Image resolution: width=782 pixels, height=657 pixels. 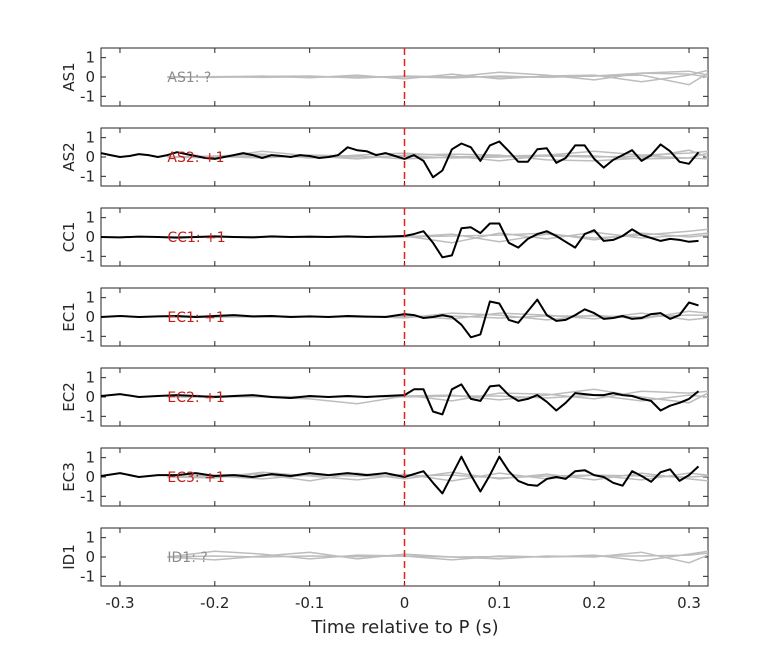 I want to click on polarity-label: CC1: +1, so click(x=196, y=238).